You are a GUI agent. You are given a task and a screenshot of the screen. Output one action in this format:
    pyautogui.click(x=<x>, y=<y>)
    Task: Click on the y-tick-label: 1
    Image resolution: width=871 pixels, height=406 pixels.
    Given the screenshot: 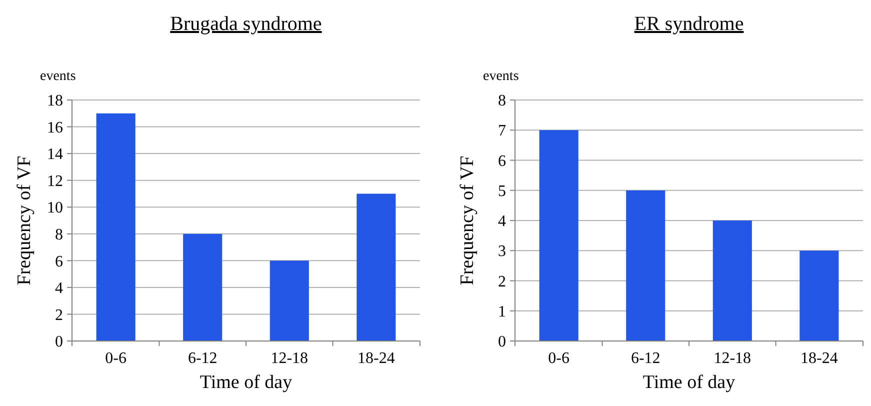 What is the action you would take?
    pyautogui.click(x=502, y=311)
    